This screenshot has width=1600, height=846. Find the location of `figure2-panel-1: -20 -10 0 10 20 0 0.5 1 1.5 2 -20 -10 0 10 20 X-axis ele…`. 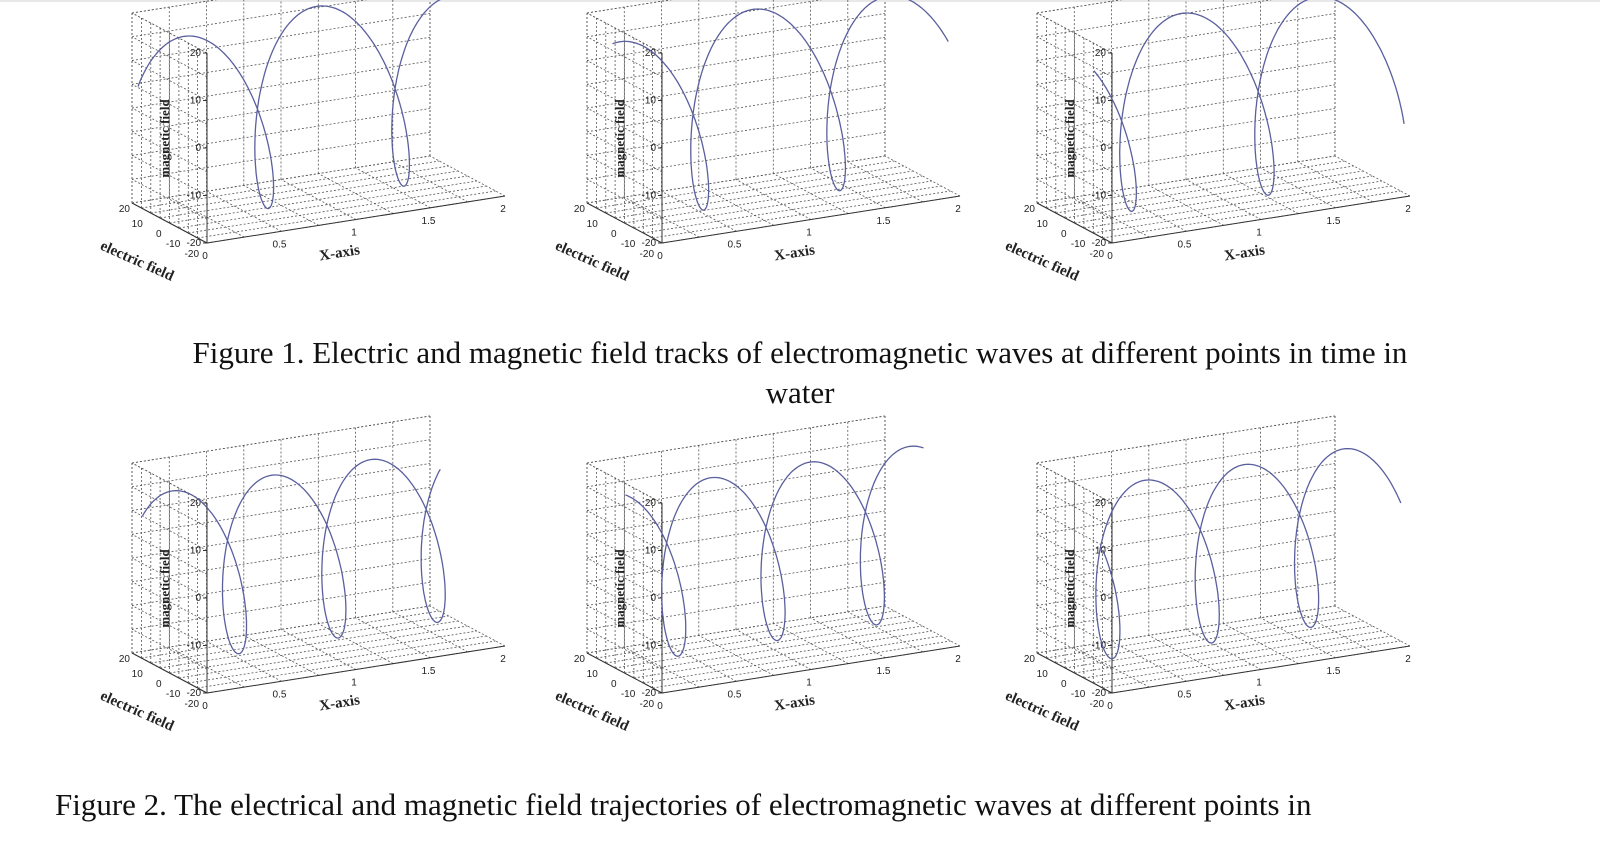

figure2-panel-1: -20 -10 0 10 20 0 0.5 1 1.5 2 -20 -10 0 10 20 X-axis ele… is located at coordinates (315, 590).